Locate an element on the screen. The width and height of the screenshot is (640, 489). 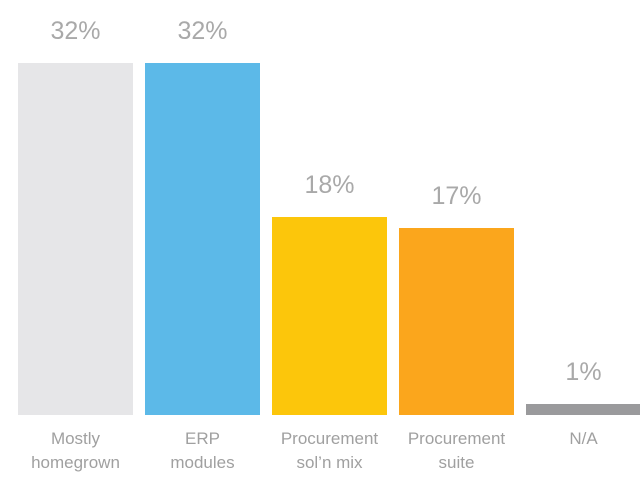
category-label-3-line-0: Procurement is located at coordinates (457, 438).